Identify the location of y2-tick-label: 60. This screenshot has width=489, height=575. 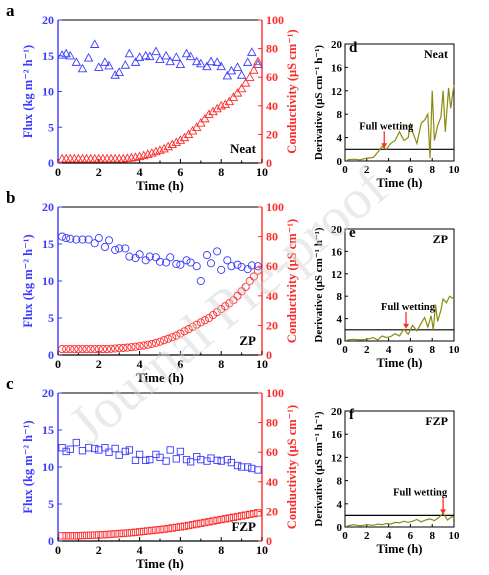
(272, 77).